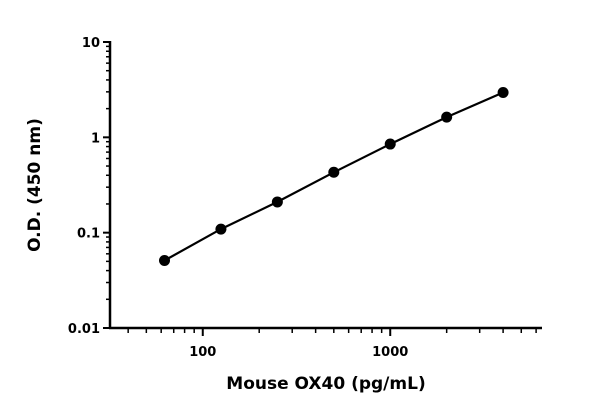  I want to click on x-tick-label: 1000, so click(390, 352).